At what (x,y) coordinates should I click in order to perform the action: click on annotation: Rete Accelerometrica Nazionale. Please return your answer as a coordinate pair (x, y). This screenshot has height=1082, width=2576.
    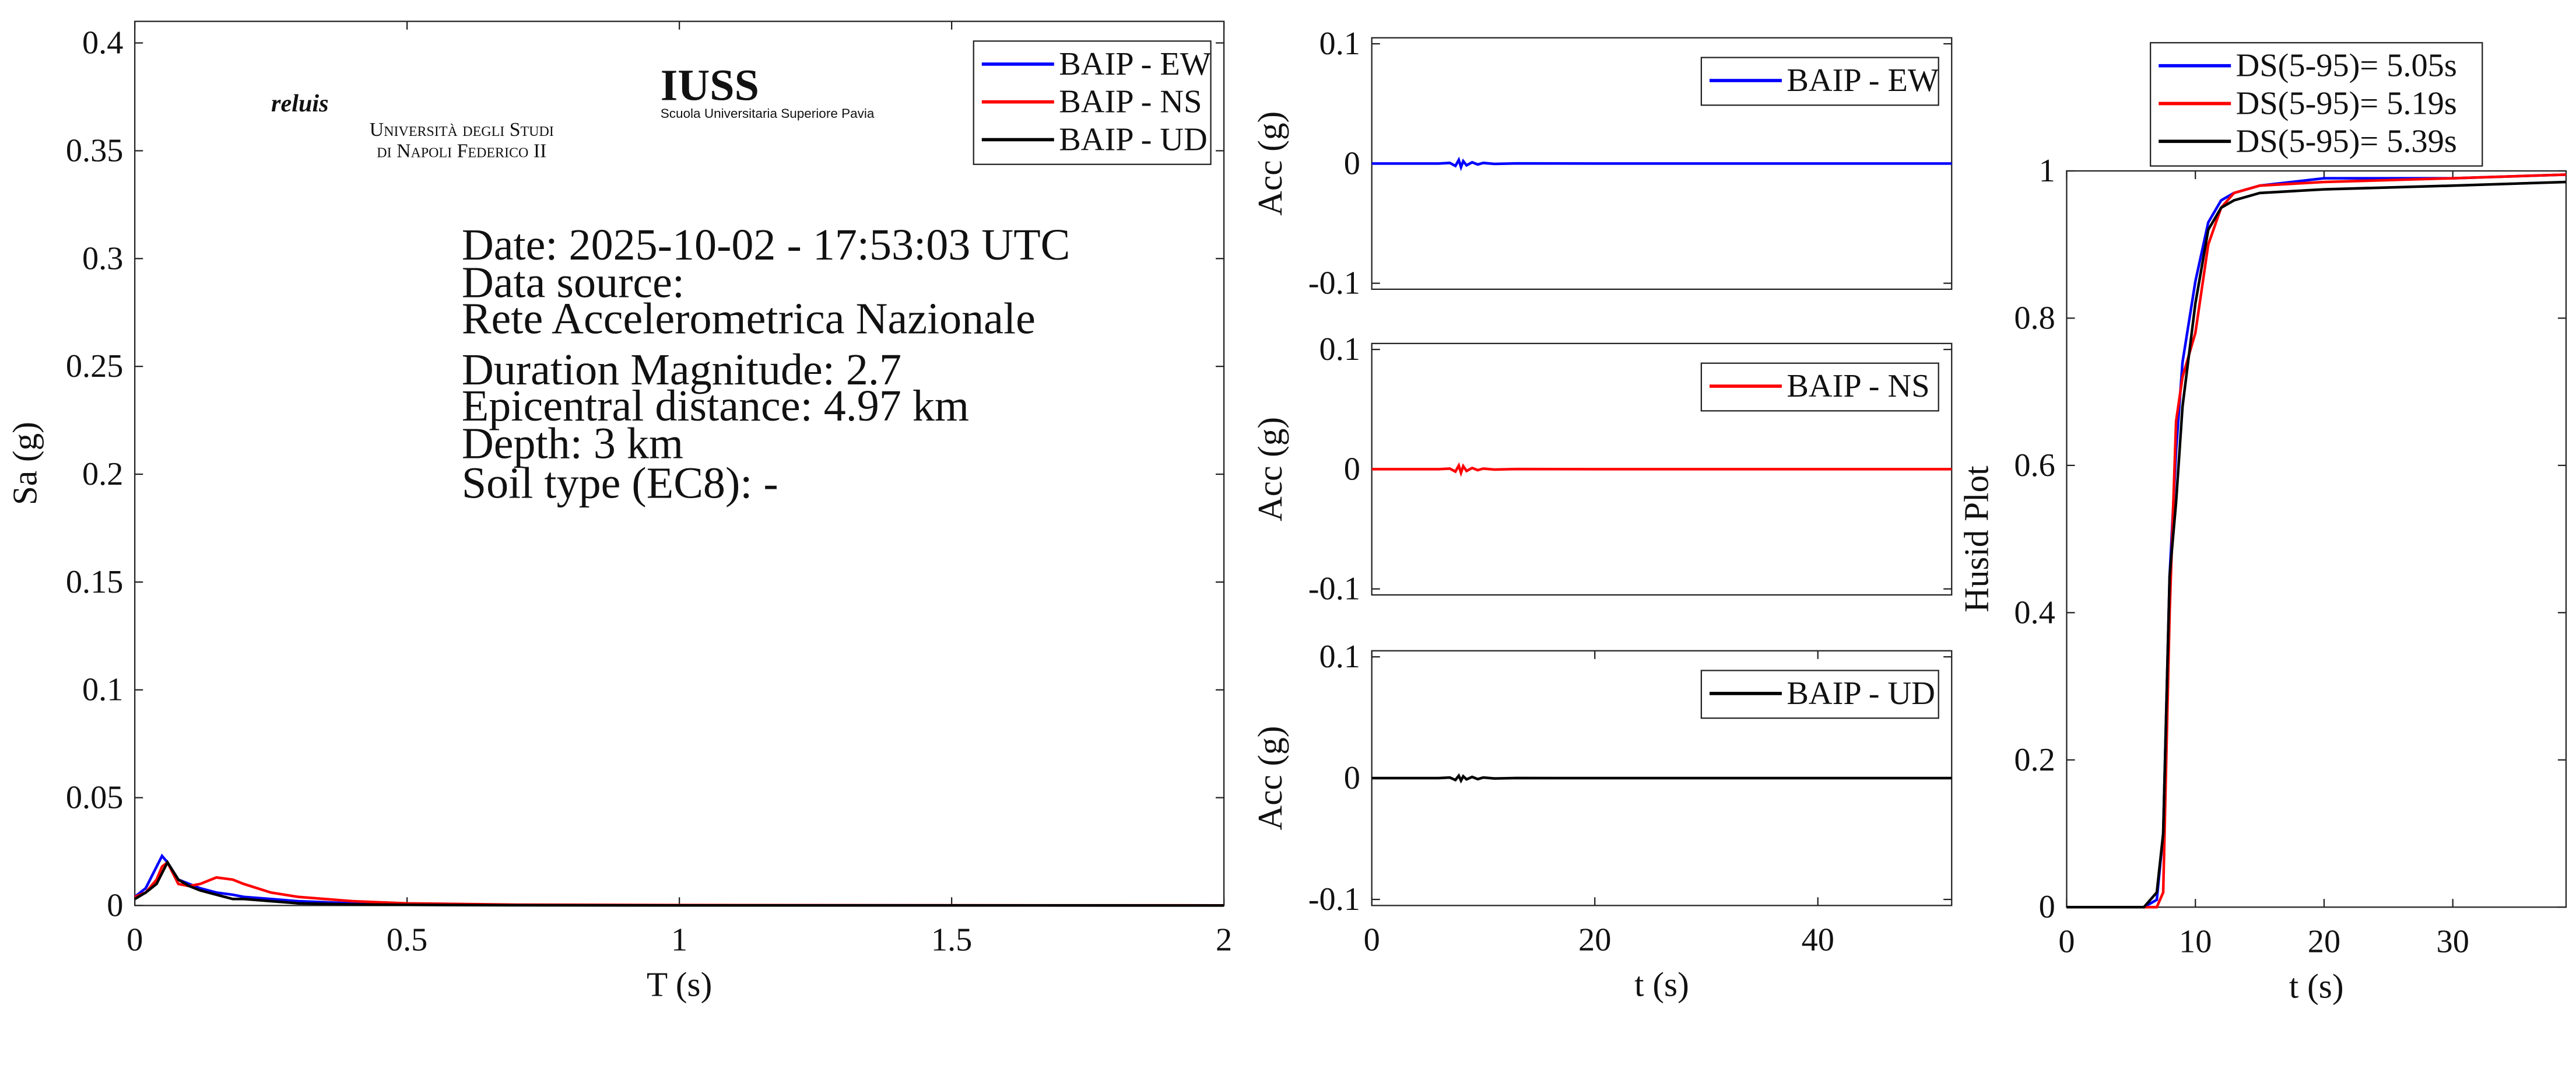
    Looking at the image, I should click on (749, 319).